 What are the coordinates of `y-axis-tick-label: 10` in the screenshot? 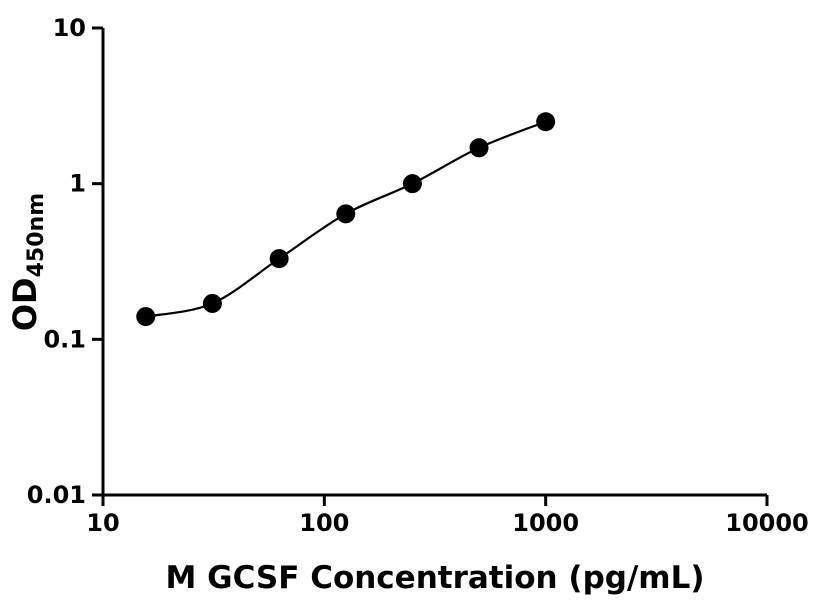 It's located at (69, 28).